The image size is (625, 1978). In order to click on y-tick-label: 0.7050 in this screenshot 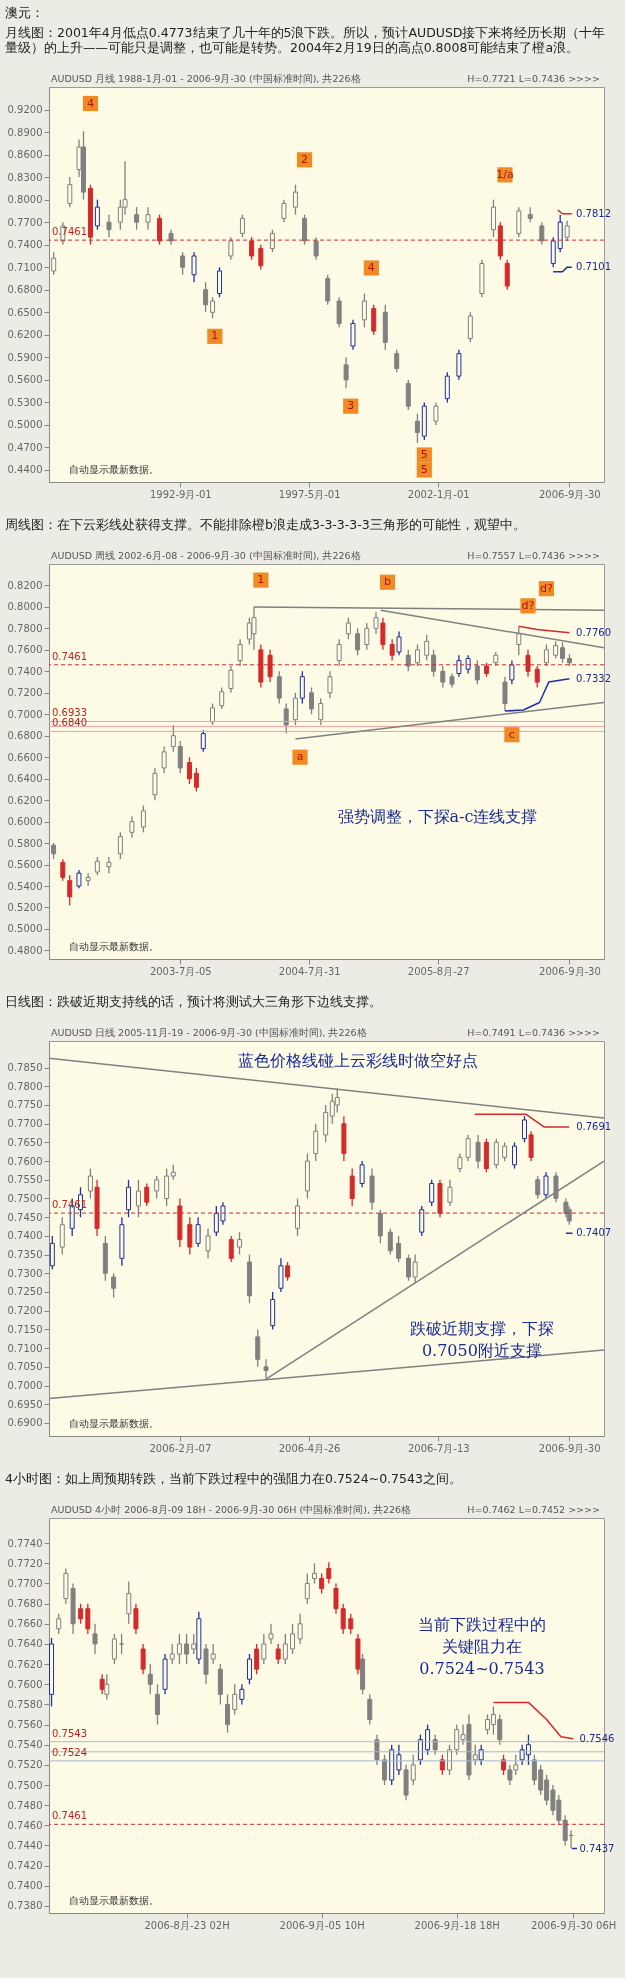, I will do `click(25, 1367)`.